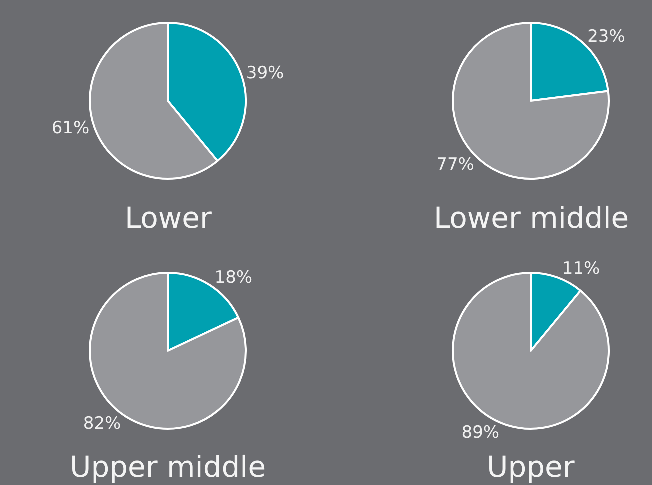 This screenshot has height=485, width=652. I want to click on data-label: 39%, so click(265, 73).